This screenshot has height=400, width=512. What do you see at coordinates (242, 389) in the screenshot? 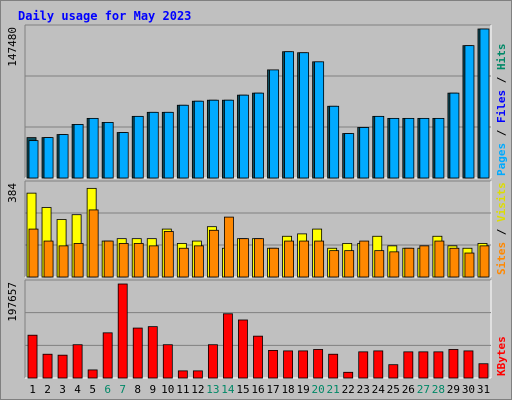
I see `x-tick-label: 15` at bounding box center [242, 389].